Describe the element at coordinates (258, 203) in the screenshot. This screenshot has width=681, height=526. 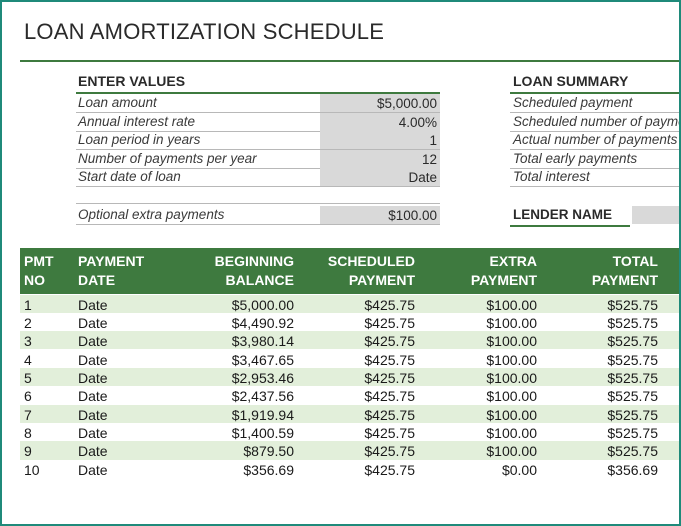
I see `extra-divider` at that location.